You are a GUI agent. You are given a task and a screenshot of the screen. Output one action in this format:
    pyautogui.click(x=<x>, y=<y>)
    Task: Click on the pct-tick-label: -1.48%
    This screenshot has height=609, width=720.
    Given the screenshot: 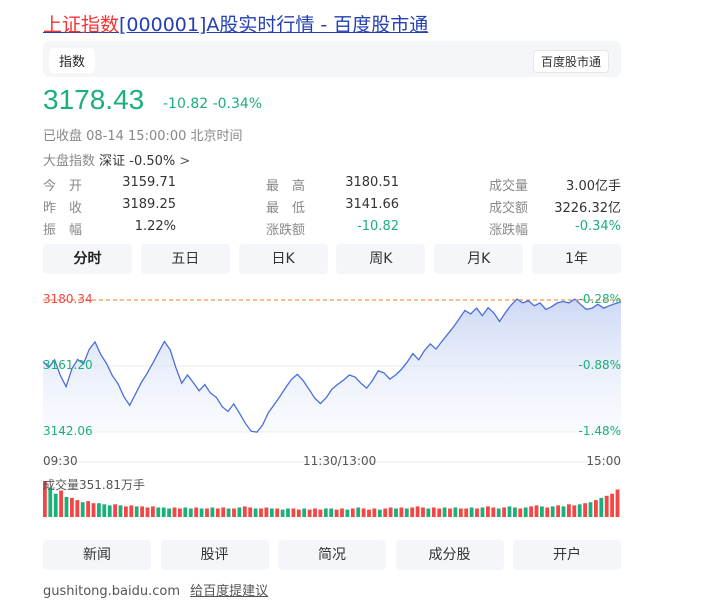 What is the action you would take?
    pyautogui.click(x=599, y=431)
    